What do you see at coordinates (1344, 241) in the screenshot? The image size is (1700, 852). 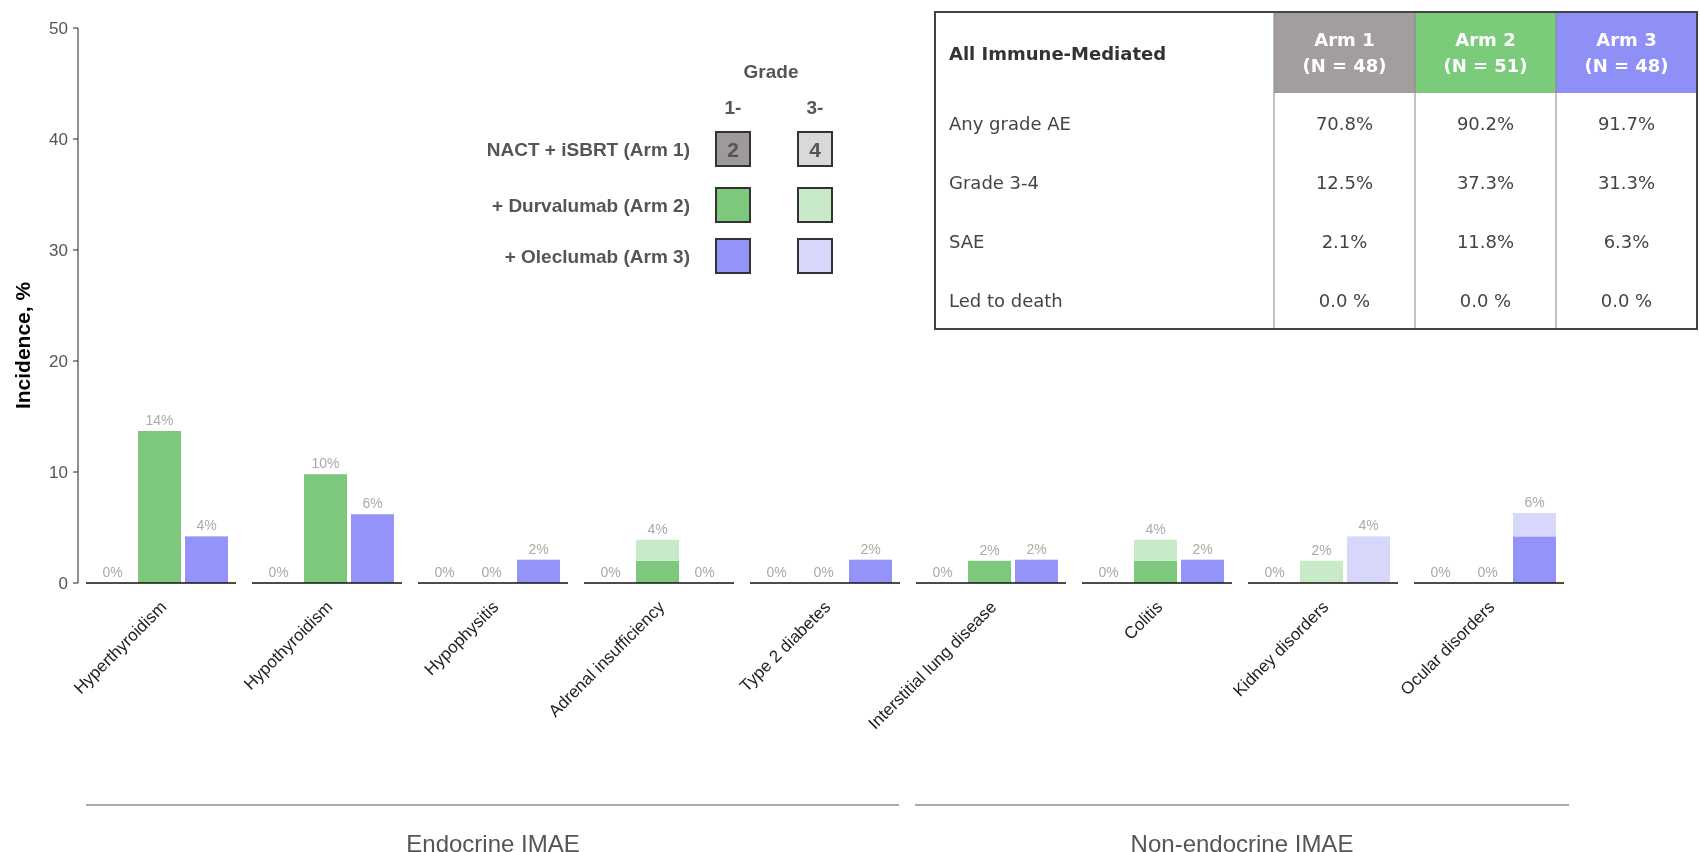 I see `text: 2.1%` at bounding box center [1344, 241].